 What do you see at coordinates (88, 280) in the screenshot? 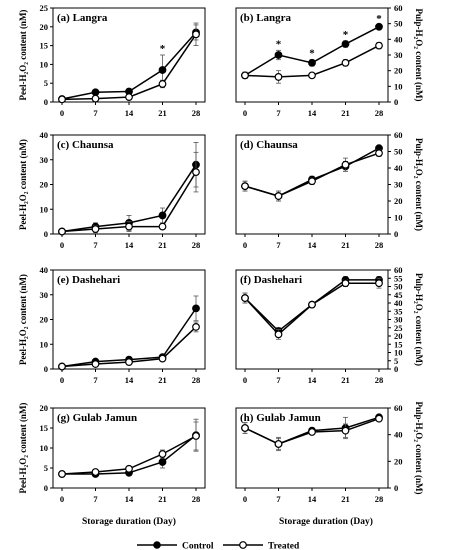
I see `panel-title: (e) Dashehari` at bounding box center [88, 280].